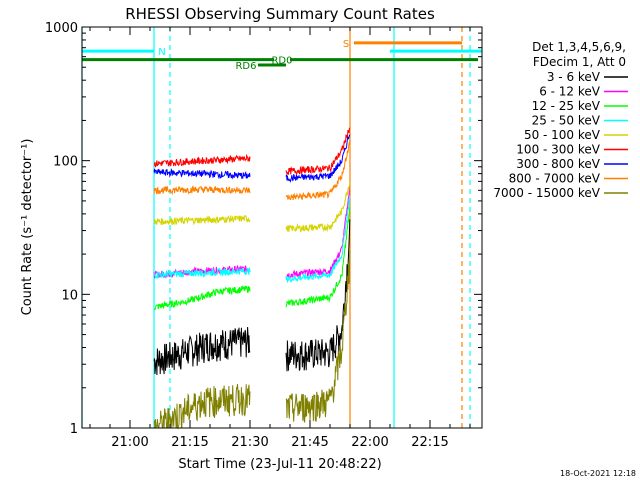 This screenshot has height=480, width=640. Describe the element at coordinates (69, 295) in the screenshot. I see `y-tick-label: 10` at that location.